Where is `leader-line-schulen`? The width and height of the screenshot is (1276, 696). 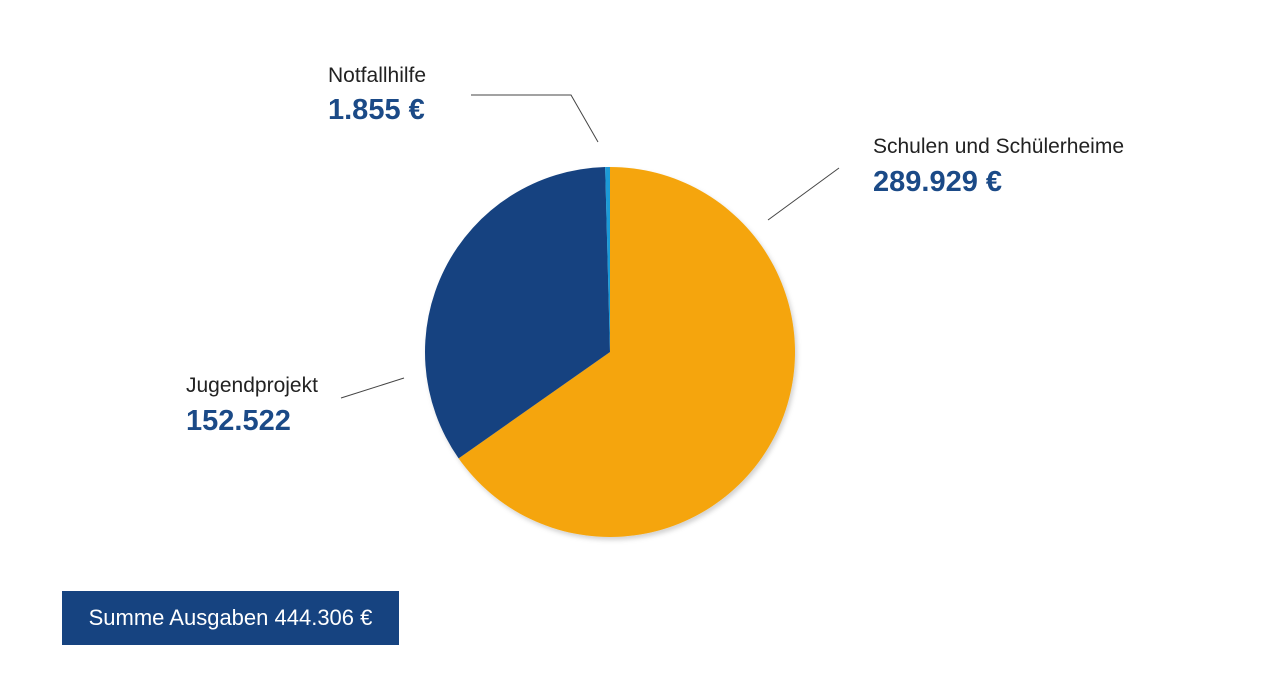 leader-line-schulen is located at coordinates (803, 194).